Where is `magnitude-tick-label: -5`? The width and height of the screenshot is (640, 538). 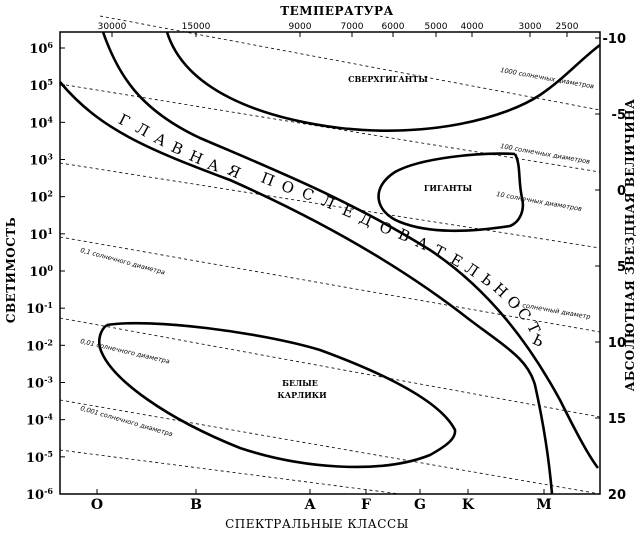
magnitude-tick-label: -5 is located at coordinates (619, 115).